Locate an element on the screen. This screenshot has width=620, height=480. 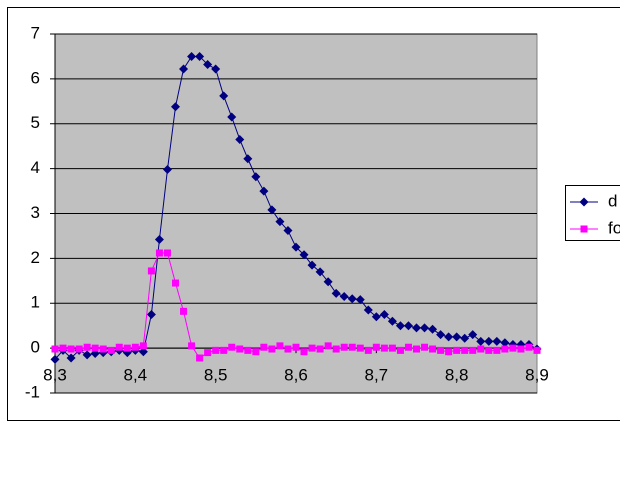
y-tick-label: 7 is located at coordinates (35, 32).